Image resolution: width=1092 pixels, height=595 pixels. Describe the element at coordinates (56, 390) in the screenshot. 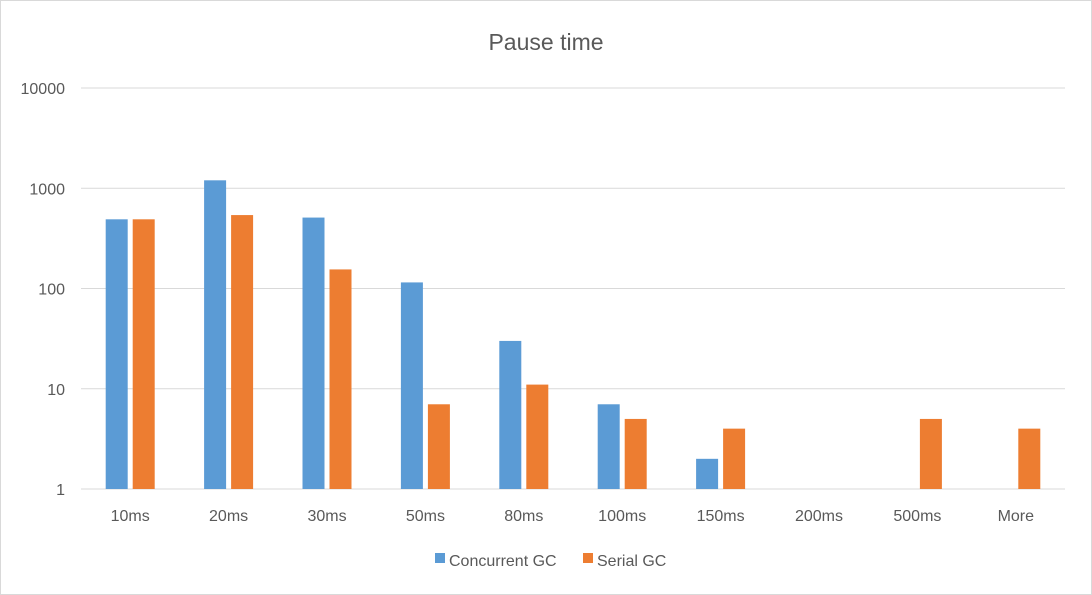

I see `y-tick-label: 10` at that location.